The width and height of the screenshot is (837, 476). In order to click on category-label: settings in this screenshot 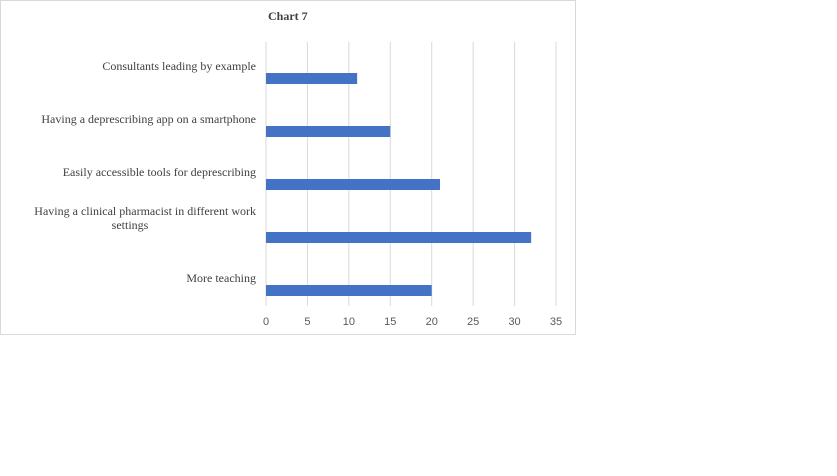, I will do `click(130, 225)`.